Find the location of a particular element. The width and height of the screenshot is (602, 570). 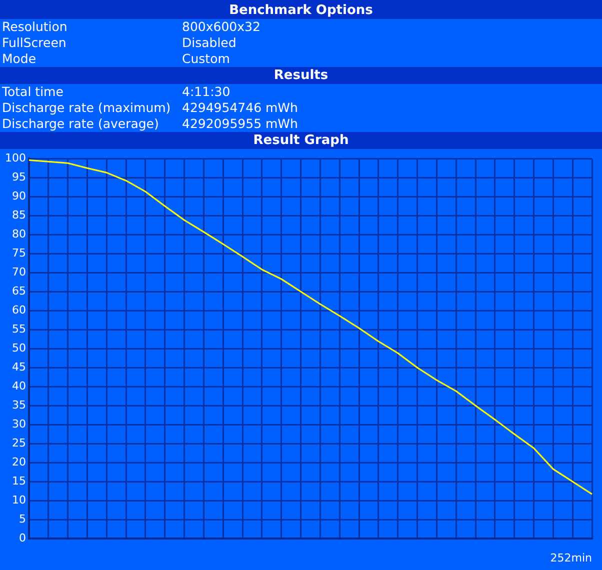

y-tick-label: 95 is located at coordinates (19, 177).